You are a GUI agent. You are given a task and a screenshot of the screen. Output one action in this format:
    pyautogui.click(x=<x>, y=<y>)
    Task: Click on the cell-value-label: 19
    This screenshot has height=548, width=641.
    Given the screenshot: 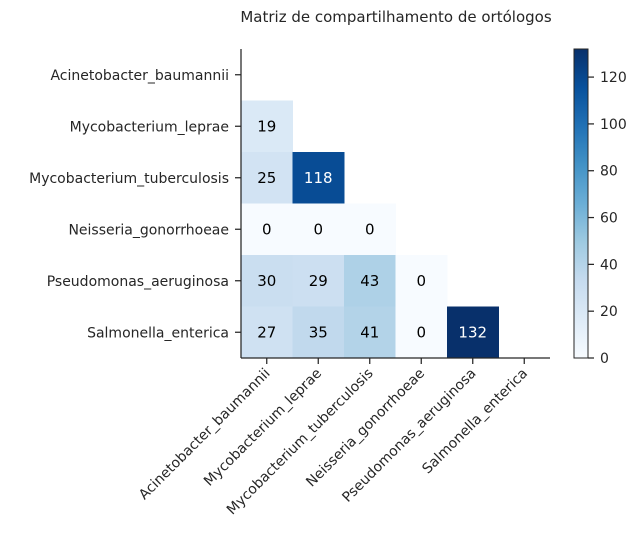 What is the action you would take?
    pyautogui.click(x=266, y=126)
    